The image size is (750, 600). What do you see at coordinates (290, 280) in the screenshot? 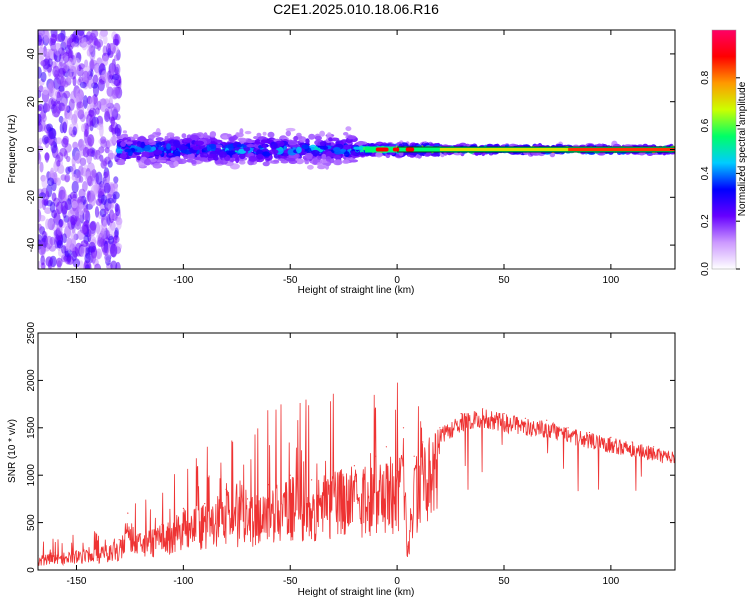
I see `spectrogram-x-tick-label: -50` at bounding box center [290, 280].